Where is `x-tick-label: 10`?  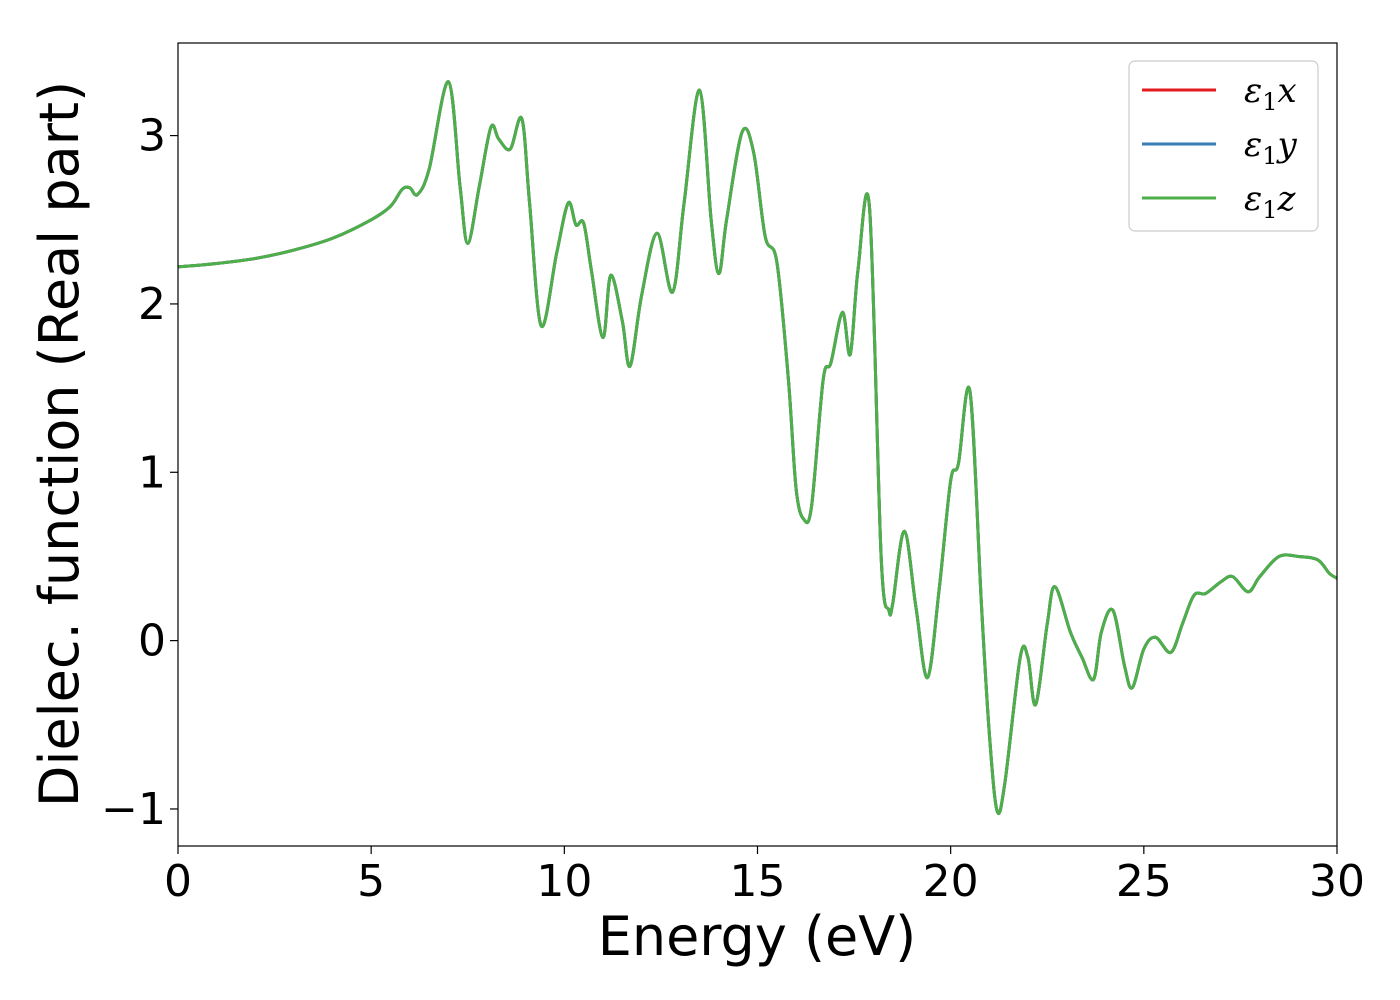 x-tick-label: 10 is located at coordinates (564, 881).